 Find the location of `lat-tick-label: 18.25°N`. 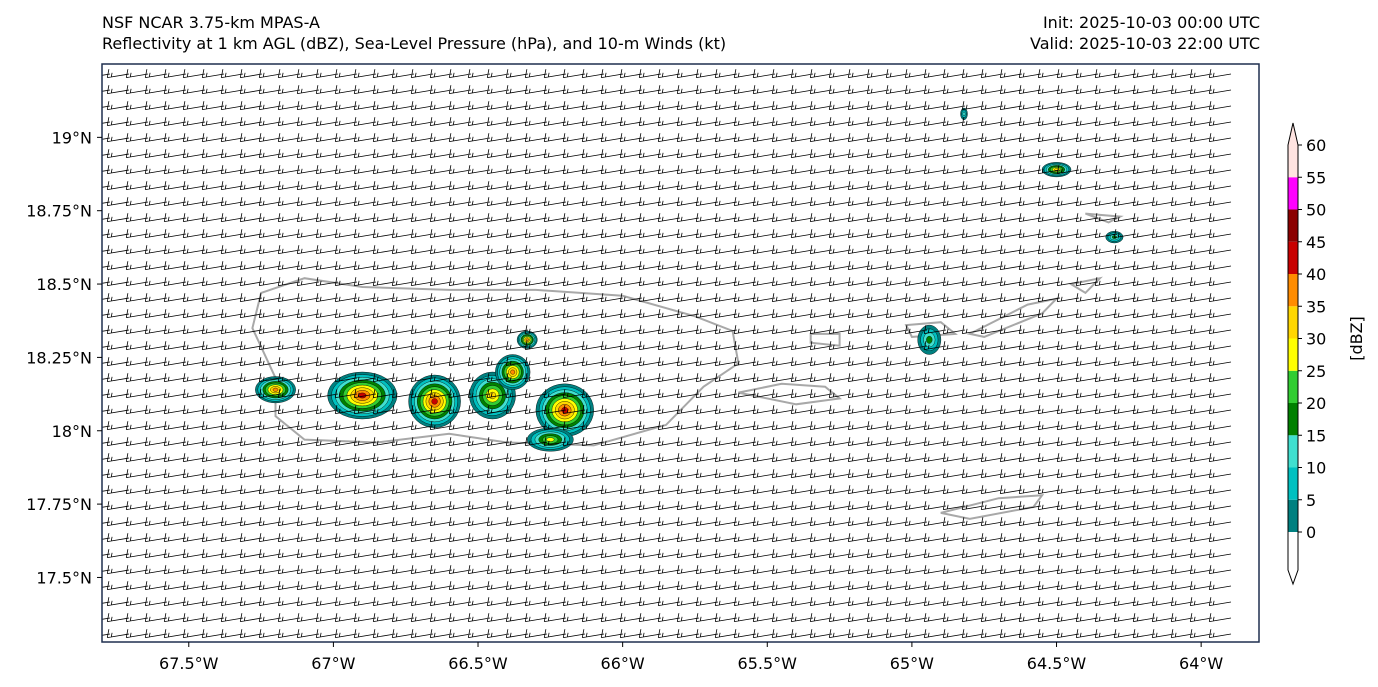

lat-tick-label: 18.25°N is located at coordinates (59, 357).